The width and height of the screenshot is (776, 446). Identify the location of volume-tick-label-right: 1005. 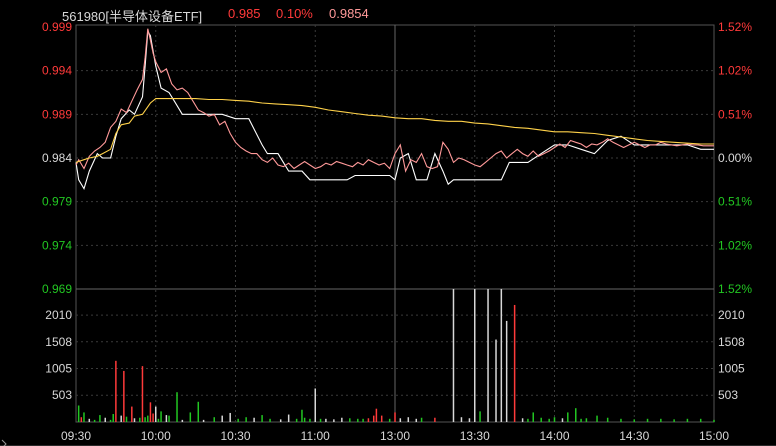
(731, 369).